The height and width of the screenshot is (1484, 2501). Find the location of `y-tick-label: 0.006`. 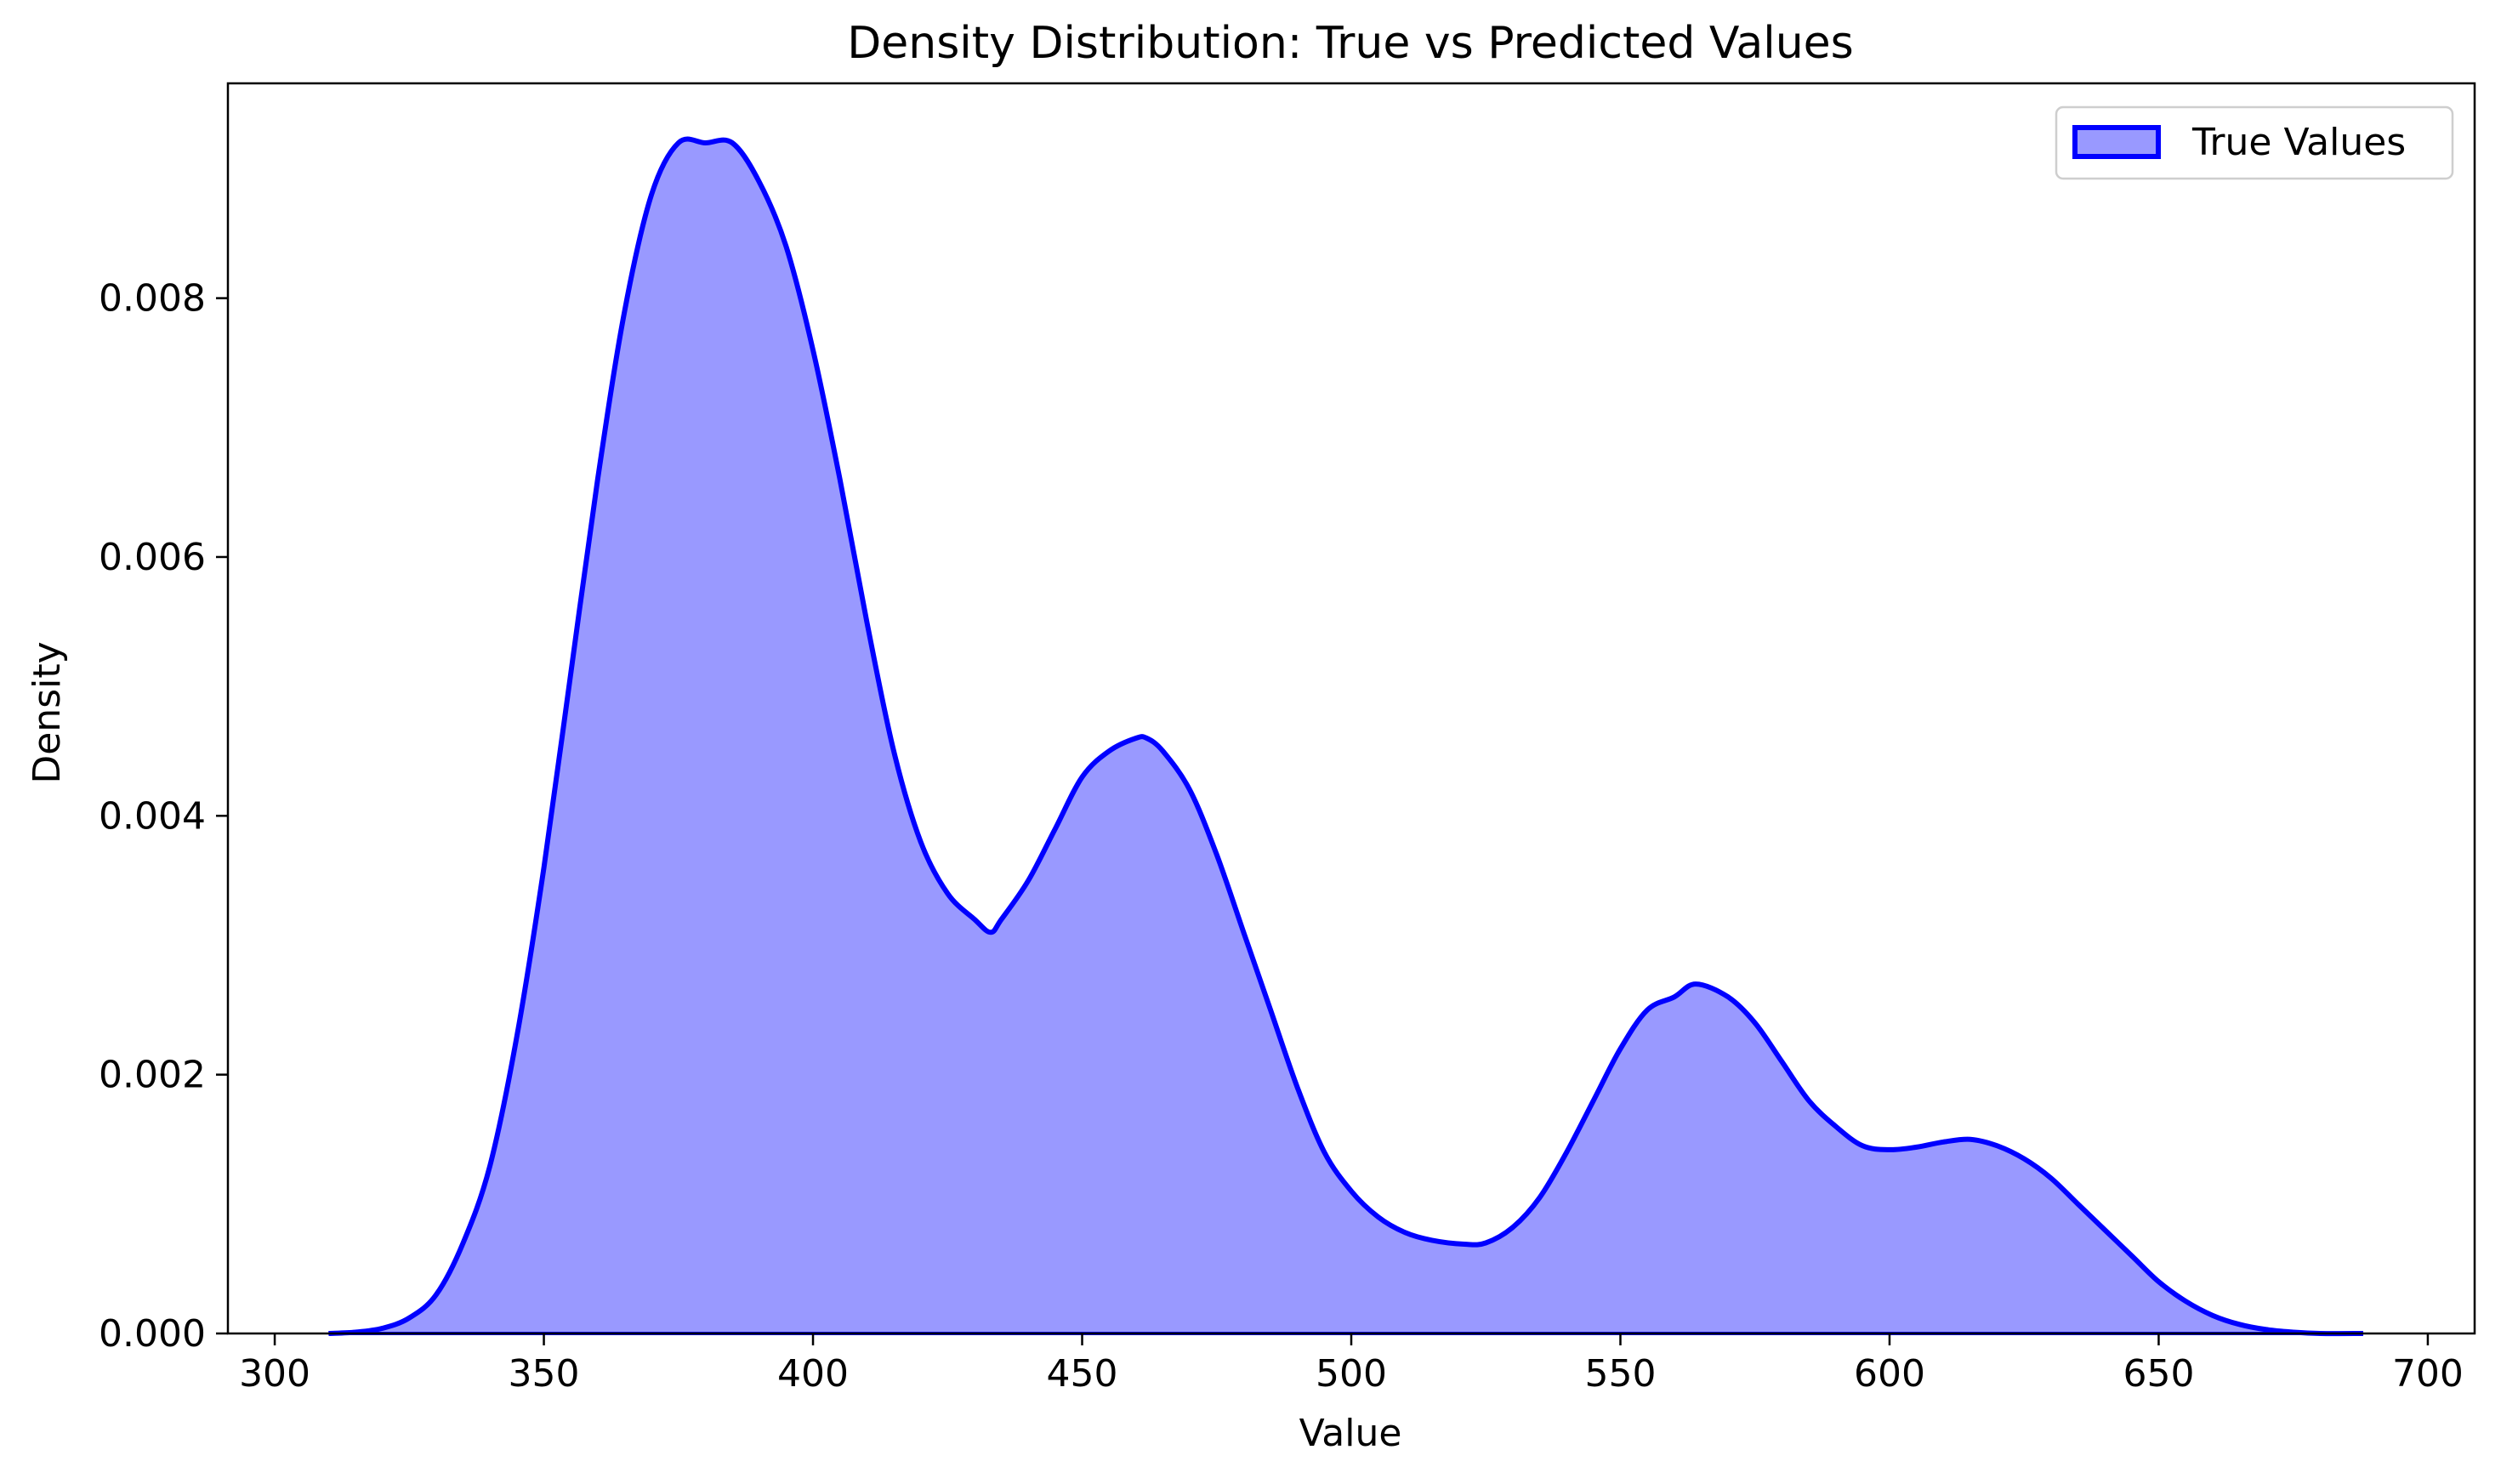

y-tick-label: 0.006 is located at coordinates (153, 557).